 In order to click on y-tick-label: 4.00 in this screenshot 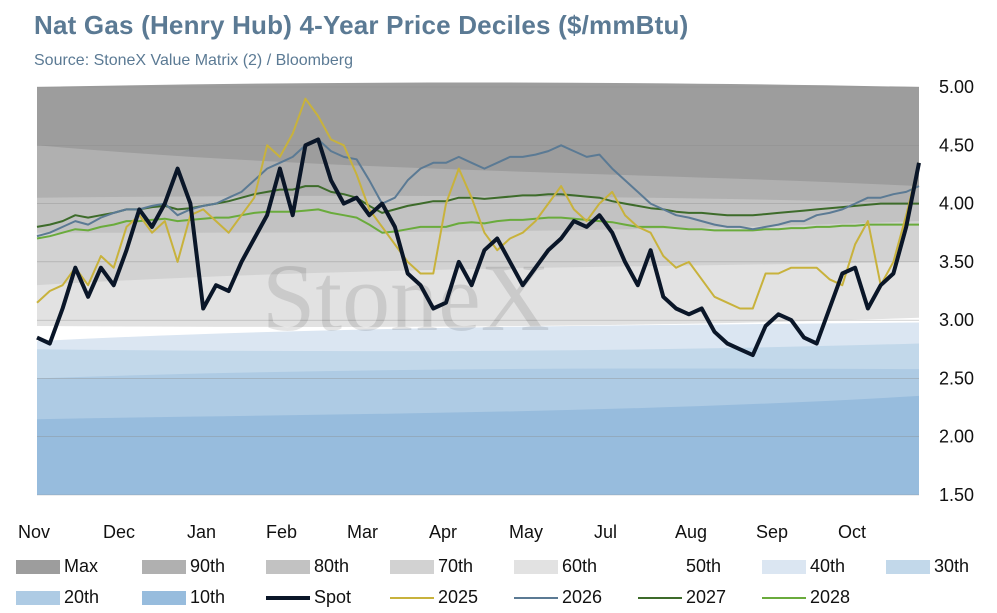, I will do `click(956, 204)`.